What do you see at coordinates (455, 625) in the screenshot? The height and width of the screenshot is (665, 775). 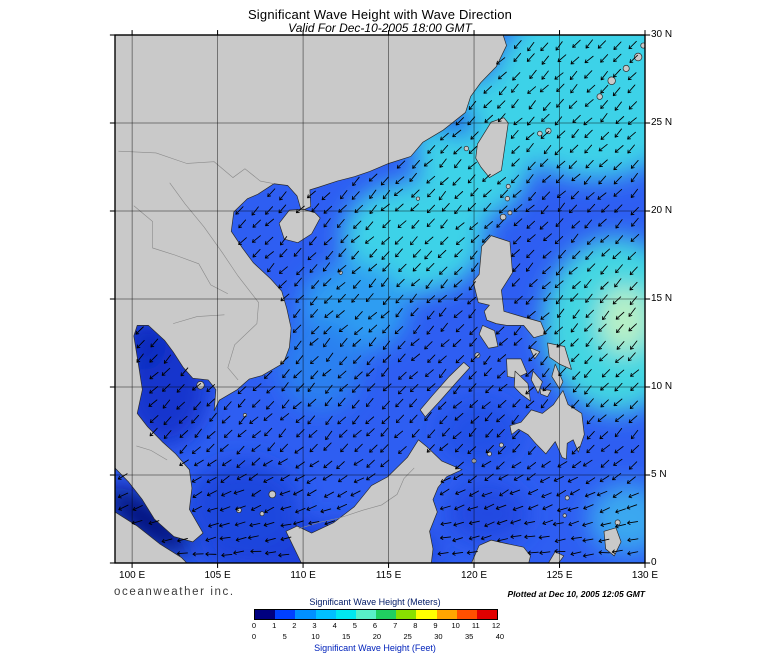 I see `colorbar-meters-tick: 10` at bounding box center [455, 625].